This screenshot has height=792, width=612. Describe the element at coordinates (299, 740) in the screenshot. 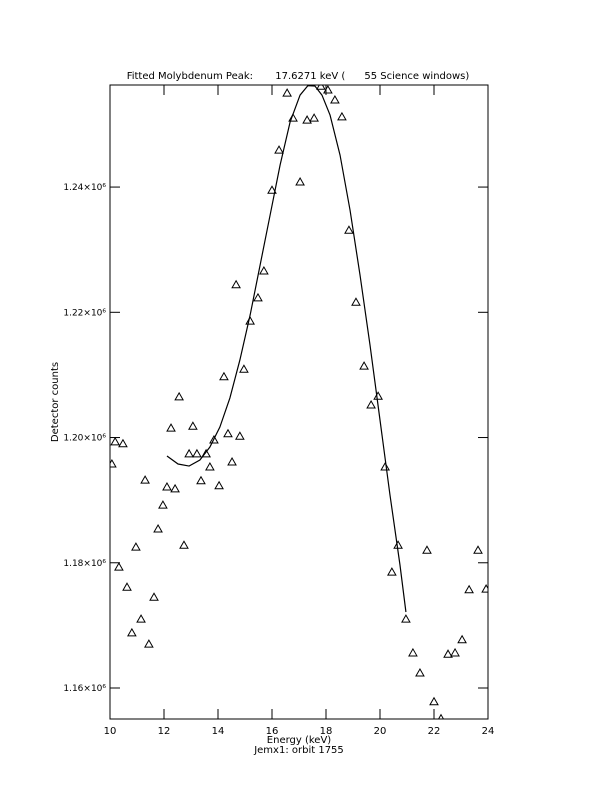

I see `x-axis-label: Energy (keV)` at that location.